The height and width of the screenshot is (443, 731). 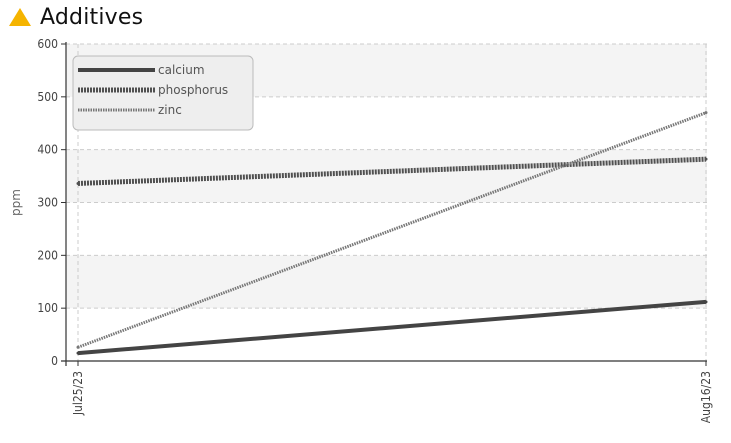 What do you see at coordinates (47, 44) in the screenshot?
I see `y-tick-label: 600` at bounding box center [47, 44].